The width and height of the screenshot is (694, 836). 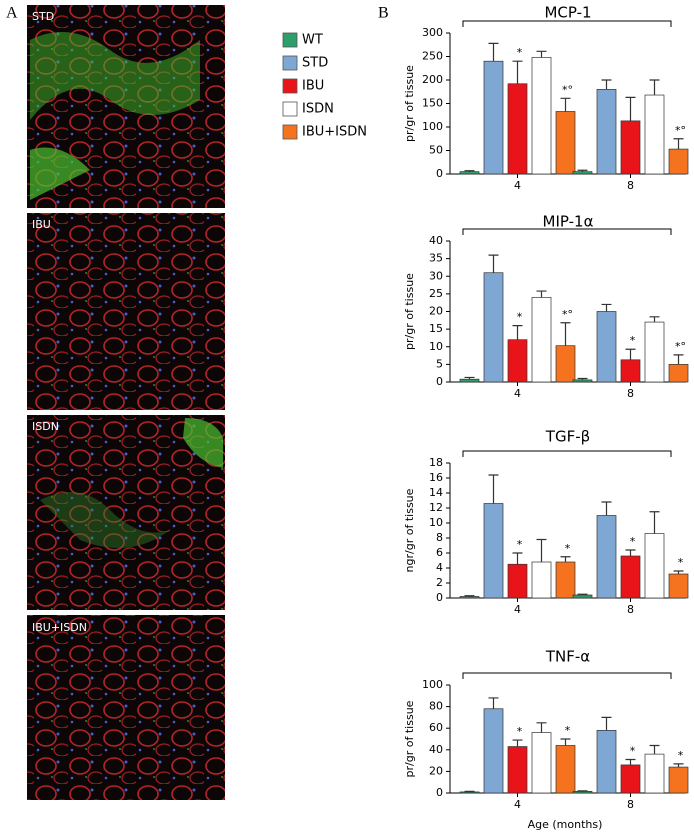 What do you see at coordinates (318, 109) in the screenshot?
I see `legend-text: ISDN` at bounding box center [318, 109].